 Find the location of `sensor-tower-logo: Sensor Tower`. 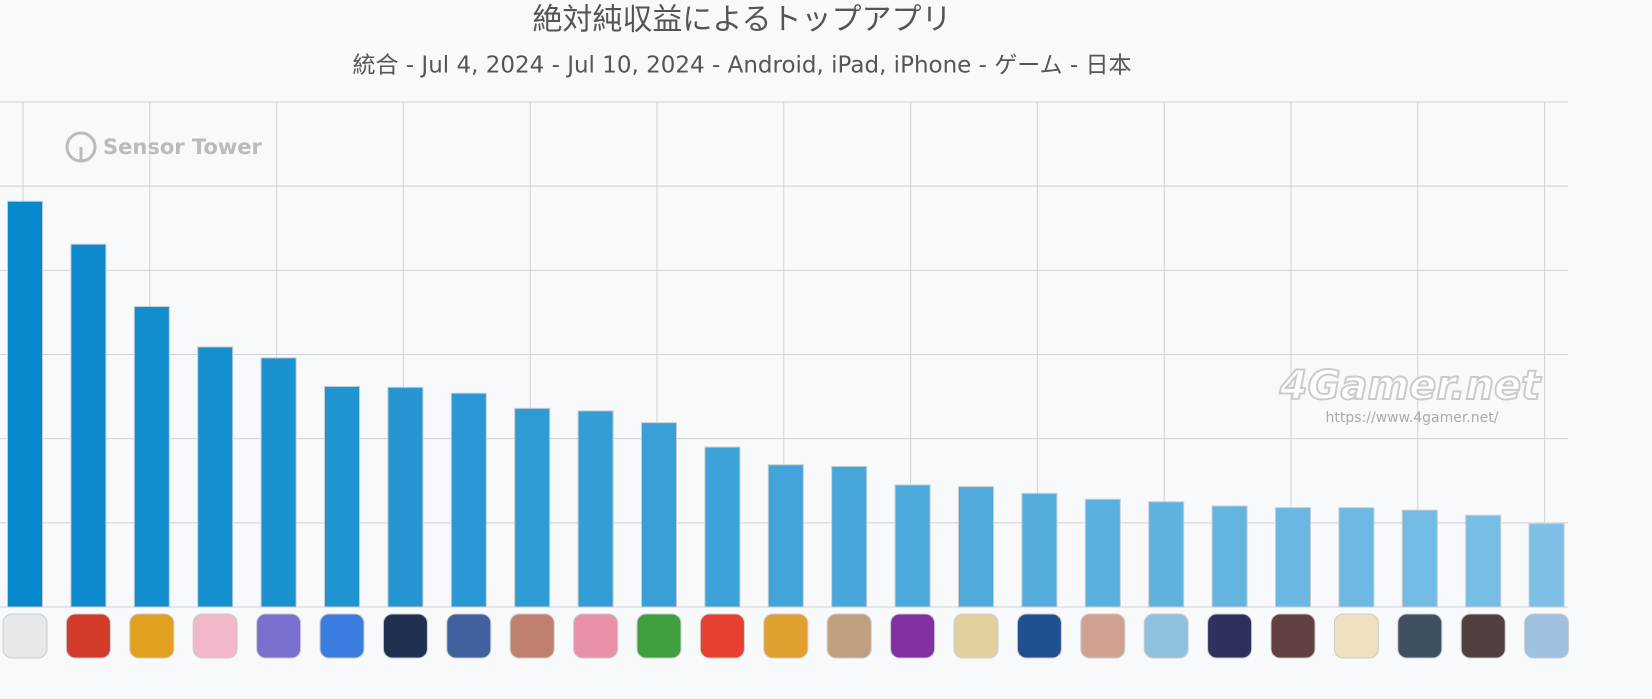

sensor-tower-logo: Sensor Tower is located at coordinates (164, 147).